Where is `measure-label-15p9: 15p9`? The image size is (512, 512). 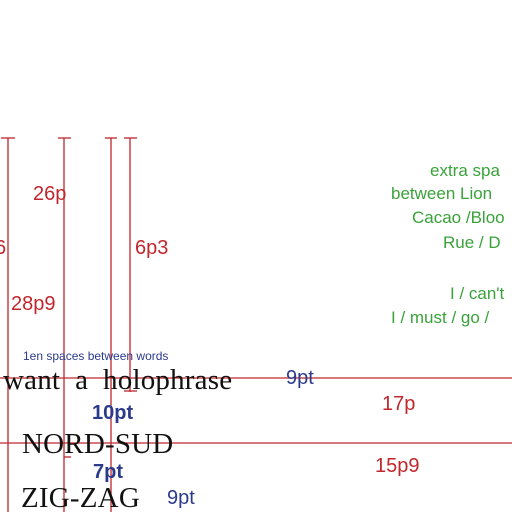
measure-label-15p9: 15p9 is located at coordinates (397, 466).